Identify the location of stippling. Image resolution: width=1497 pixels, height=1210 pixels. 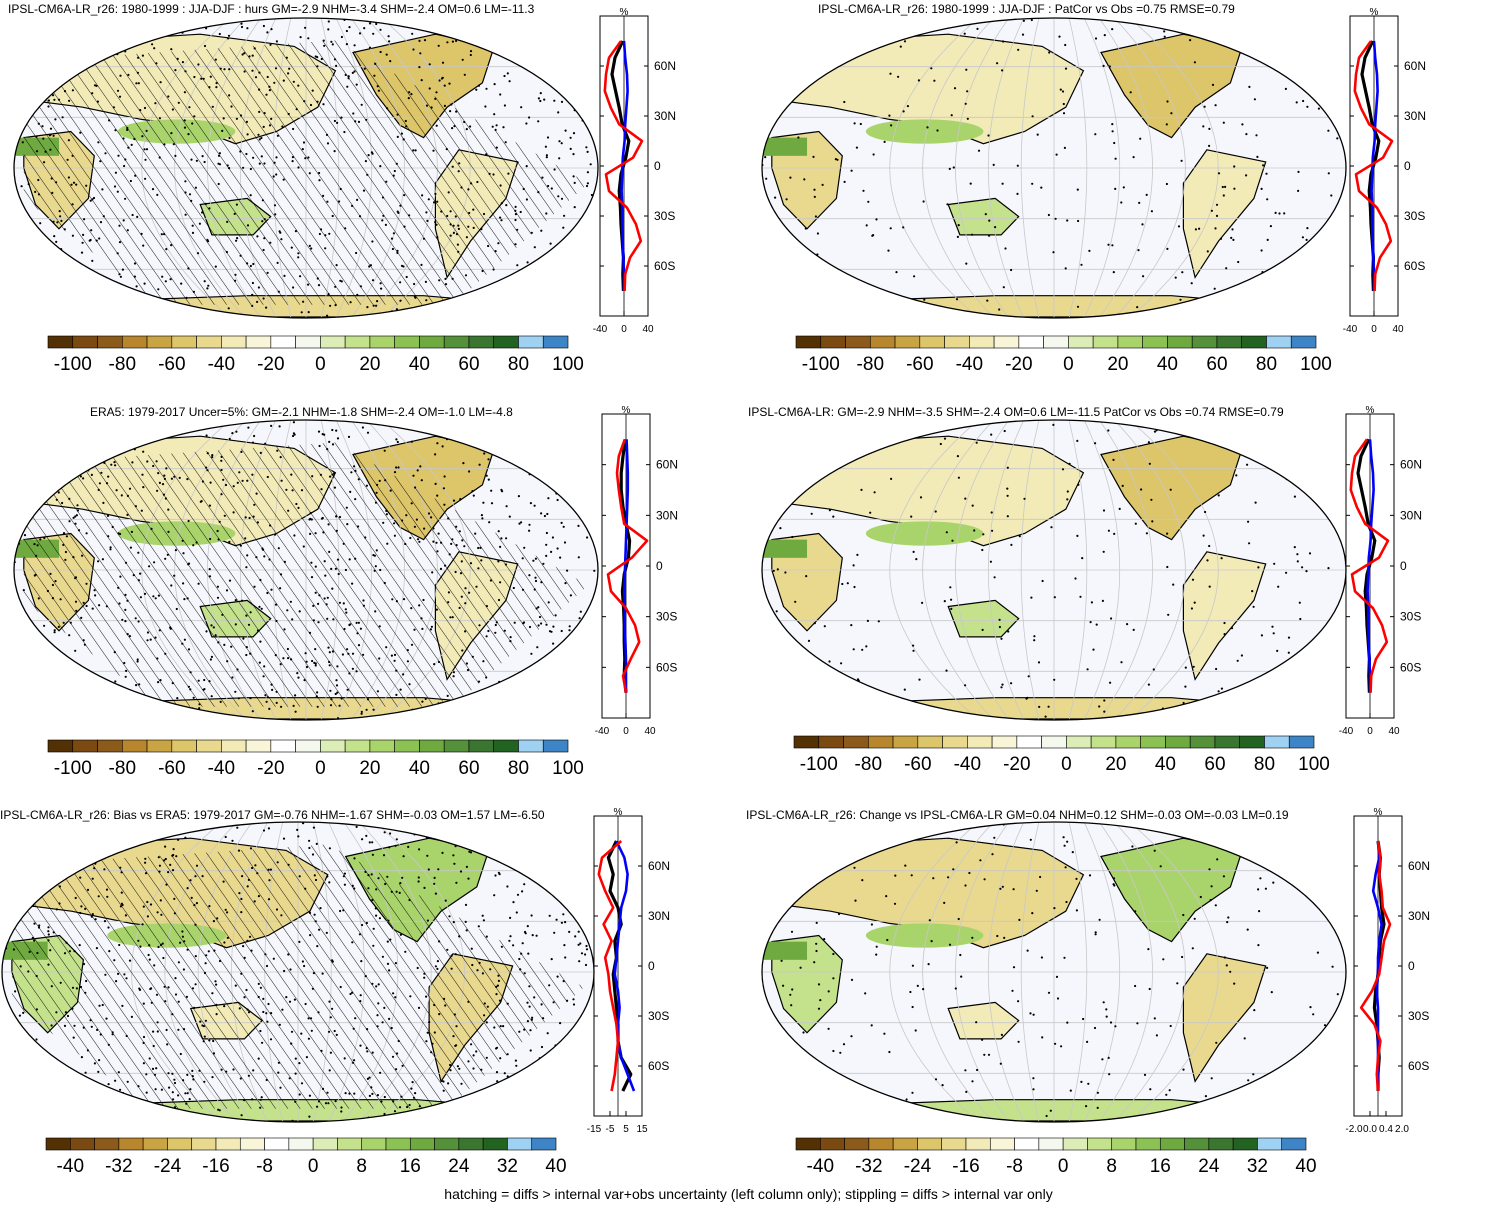
(298, 972).